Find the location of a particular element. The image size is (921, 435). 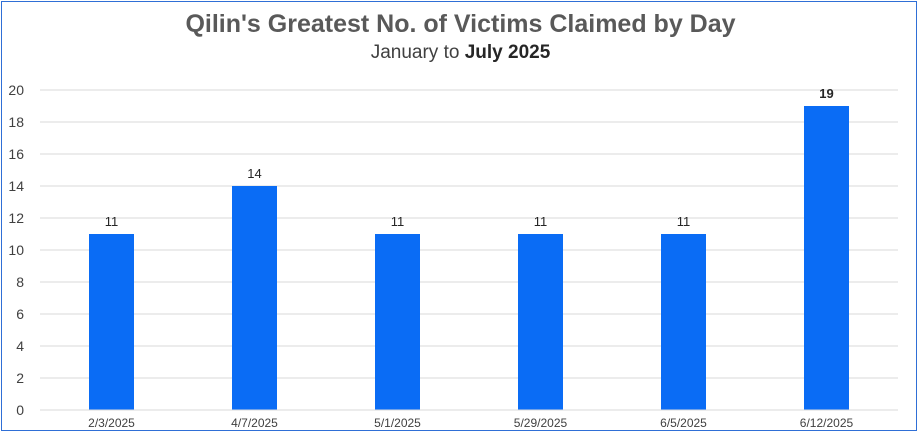

y-tick-label: 4 is located at coordinates (20, 346).